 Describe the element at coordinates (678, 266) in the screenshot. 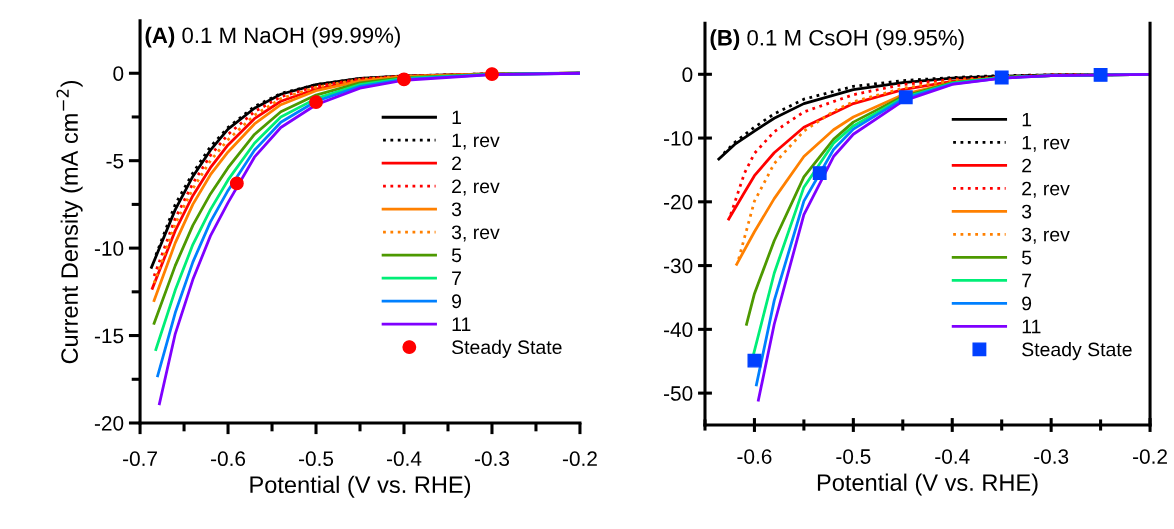

I see `y-tick-label: -30` at that location.